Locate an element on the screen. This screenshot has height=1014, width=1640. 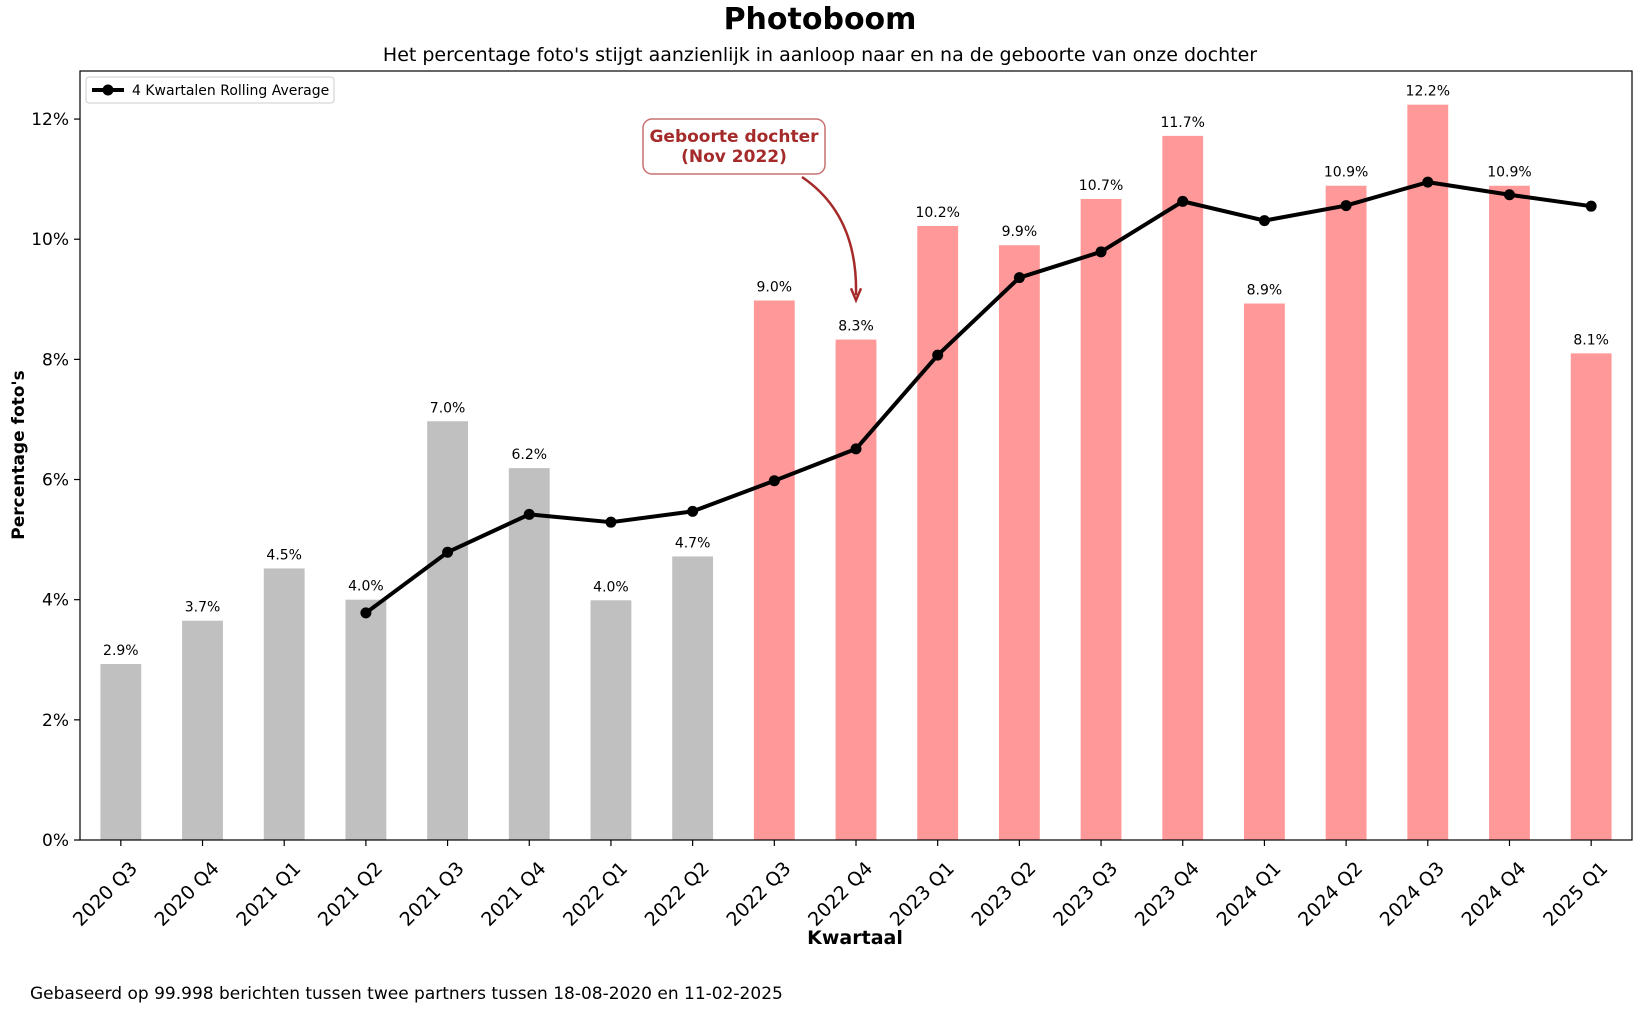
bar-value-label: 2.9% is located at coordinates (121, 651).